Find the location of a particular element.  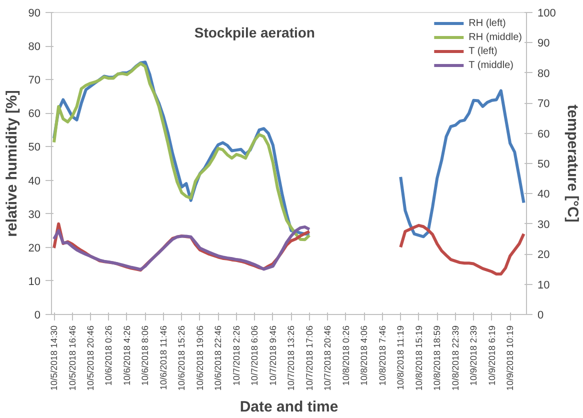

y2-tick-label: 80 is located at coordinates (544, 74).